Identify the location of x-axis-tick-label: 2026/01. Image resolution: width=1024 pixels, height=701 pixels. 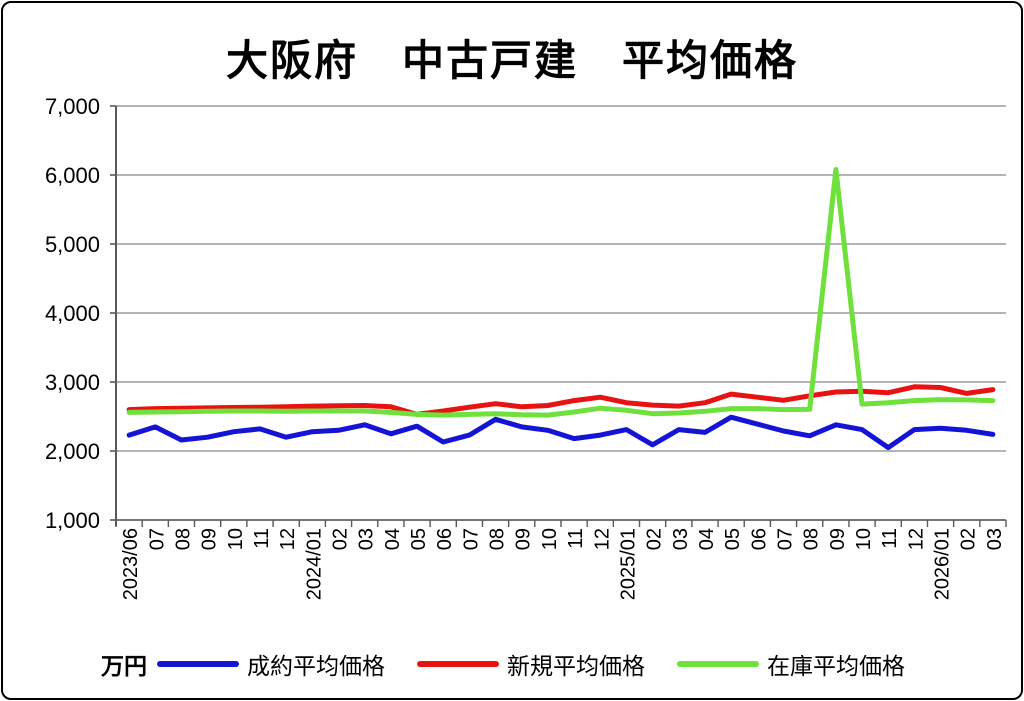
(943, 564).